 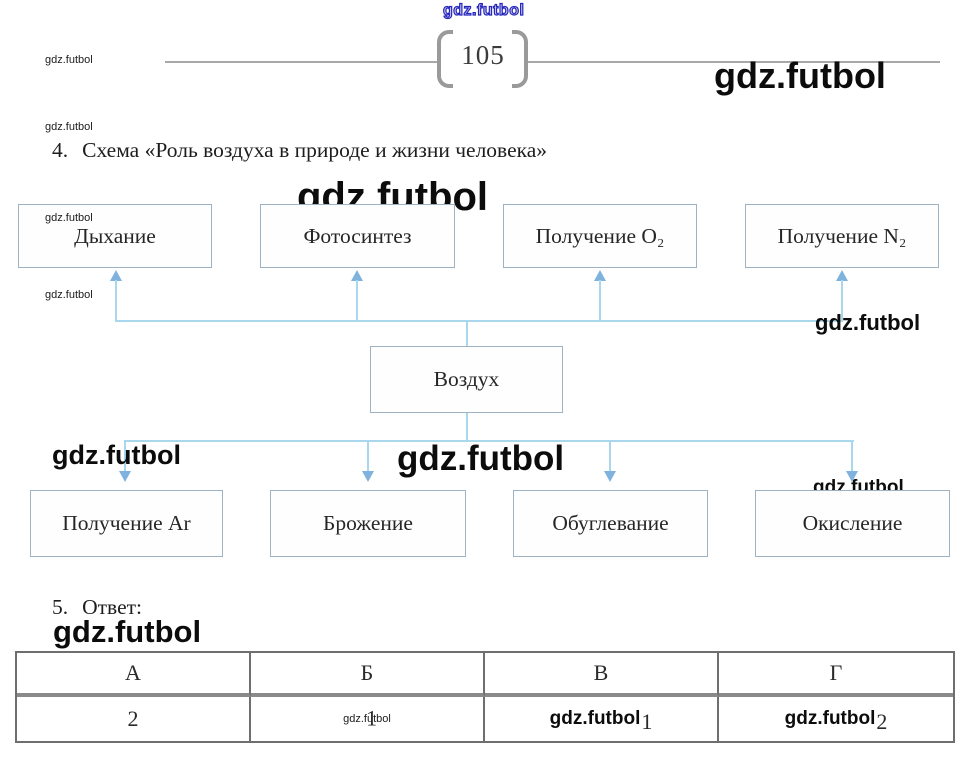 What do you see at coordinates (445, 59) in the screenshot?
I see `page-number-bracket-left` at bounding box center [445, 59].